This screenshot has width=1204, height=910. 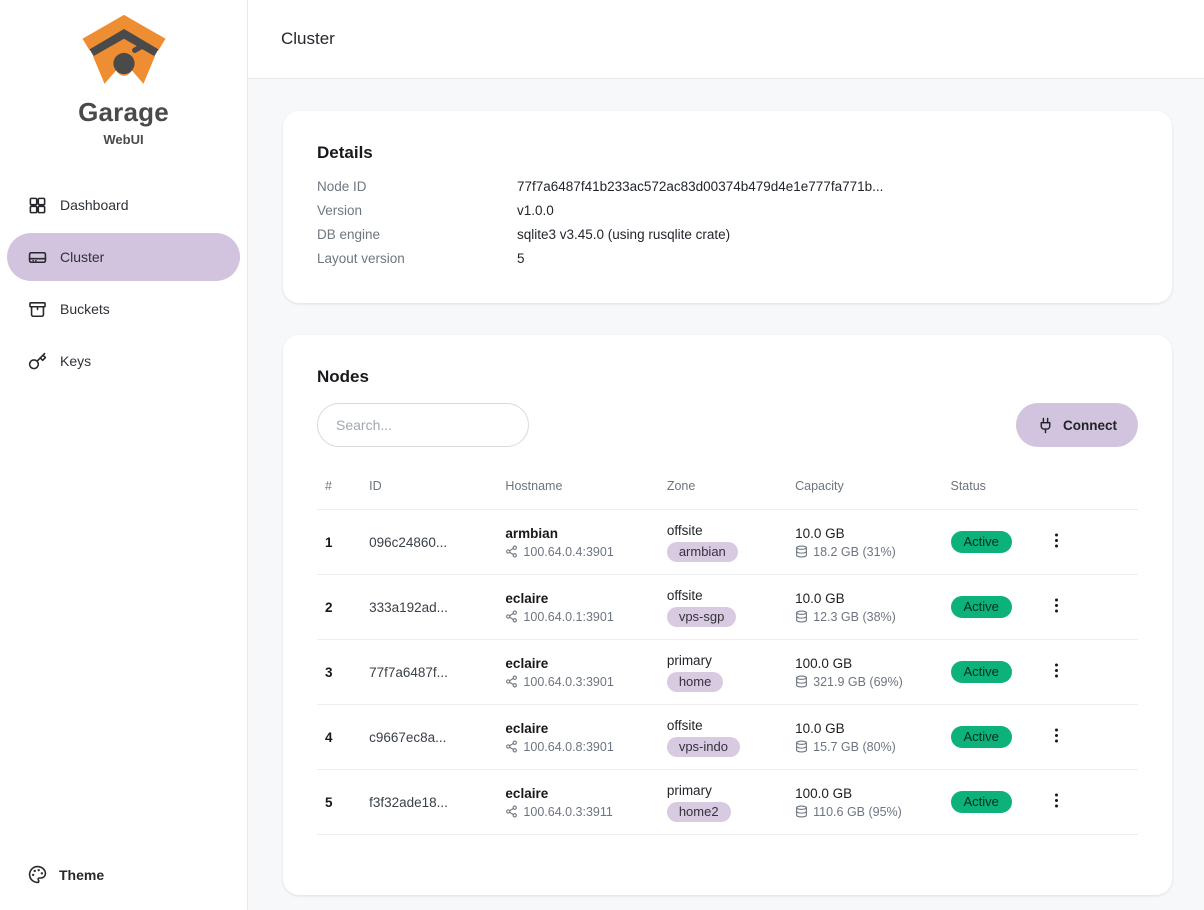 What do you see at coordinates (123, 257) in the screenshot?
I see `sidebar-item-cluster: Cluster` at bounding box center [123, 257].